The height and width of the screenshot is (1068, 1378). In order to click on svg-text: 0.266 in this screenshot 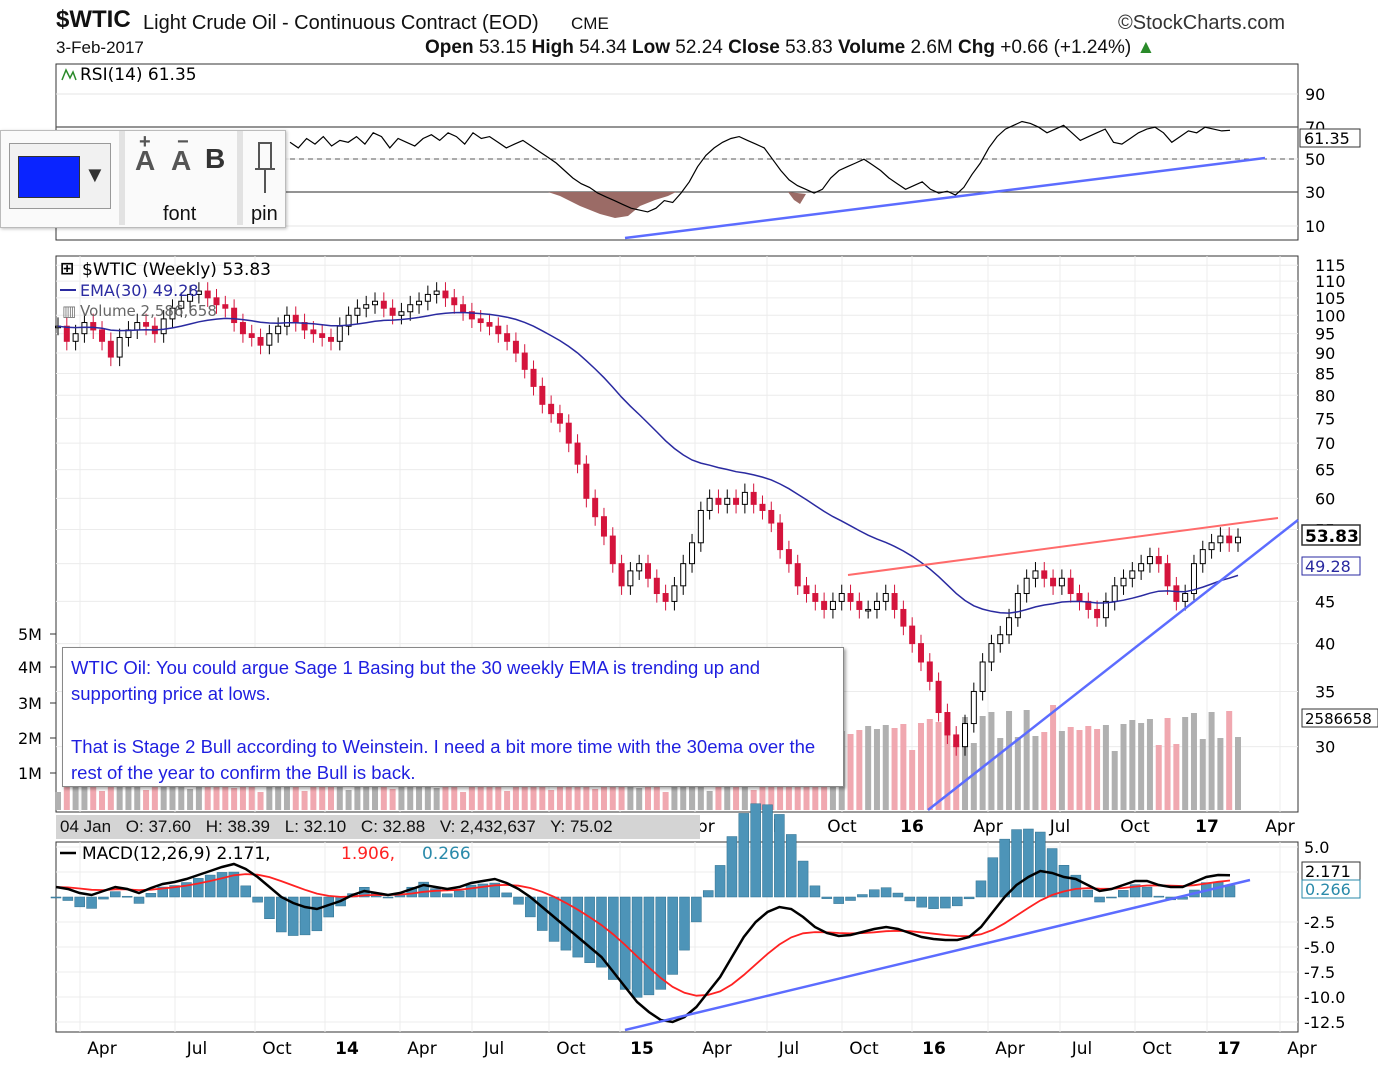, I will do `click(1328, 889)`.